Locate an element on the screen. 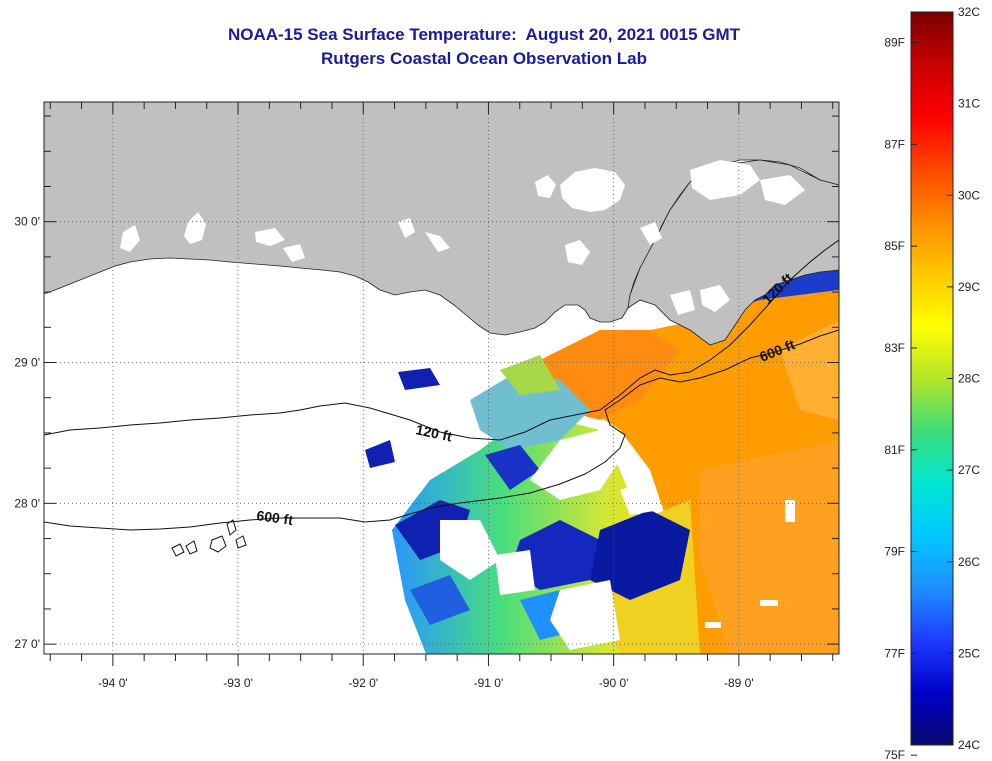  lat-tick-label: 29 0' is located at coordinates (27, 363).